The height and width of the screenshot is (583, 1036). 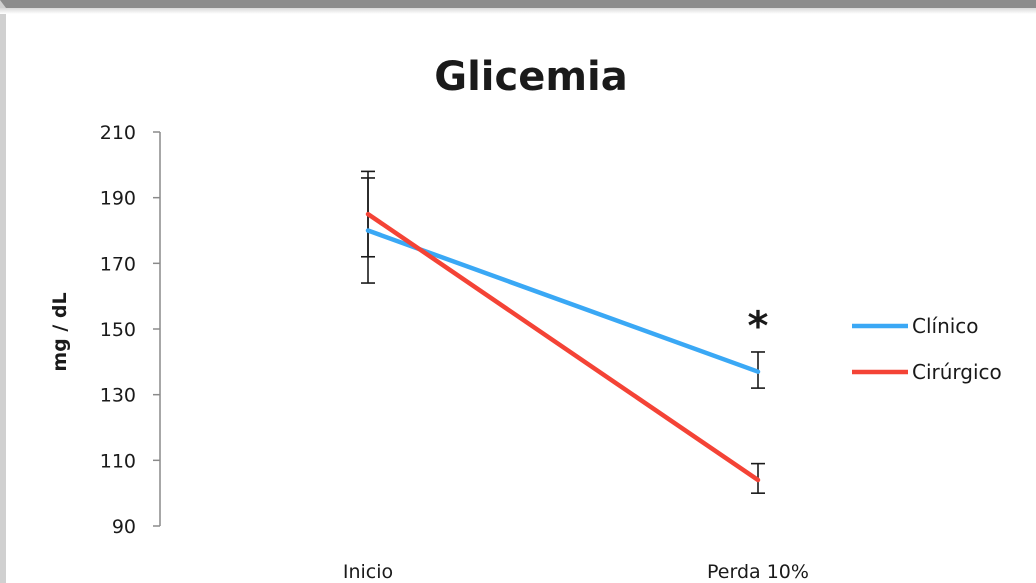 I want to click on y-tick-label: 150, so click(x=118, y=330).